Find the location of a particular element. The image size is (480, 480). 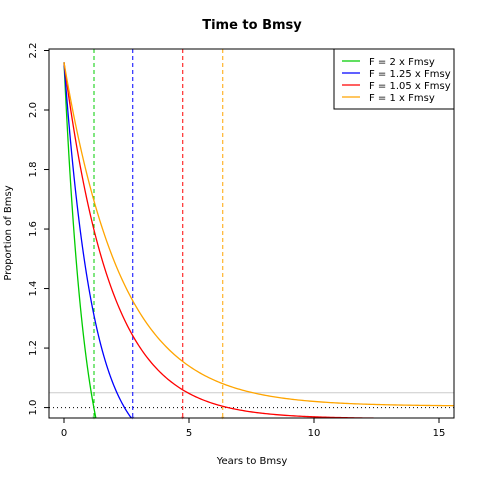

y-tick-label: 2.2 is located at coordinates (33, 51).